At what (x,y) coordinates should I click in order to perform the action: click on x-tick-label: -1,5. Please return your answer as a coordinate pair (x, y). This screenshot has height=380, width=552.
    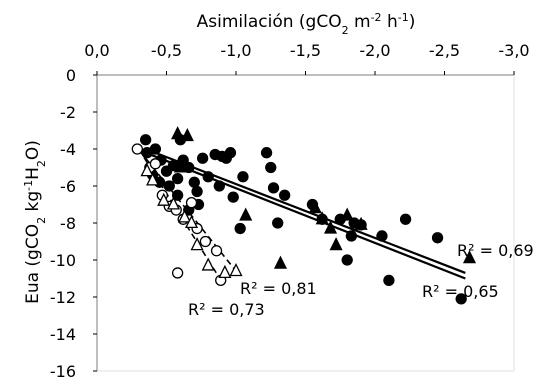
    Looking at the image, I should click on (305, 50).